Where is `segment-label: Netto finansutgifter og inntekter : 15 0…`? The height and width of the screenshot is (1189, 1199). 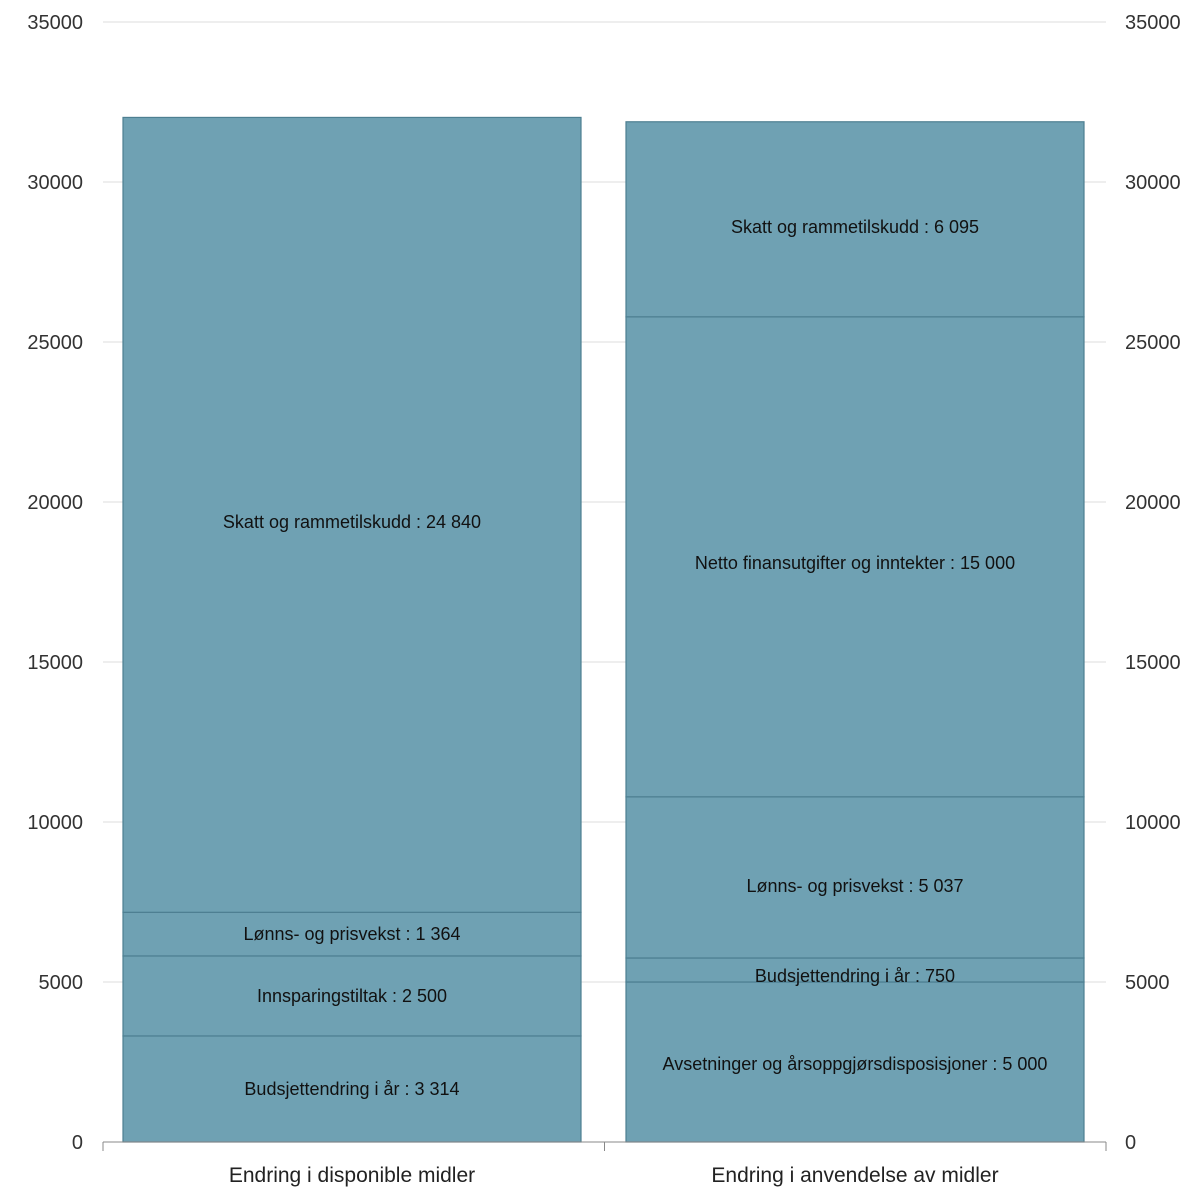
segment-label: Netto finansutgifter og inntekter : 15 0… is located at coordinates (855, 563).